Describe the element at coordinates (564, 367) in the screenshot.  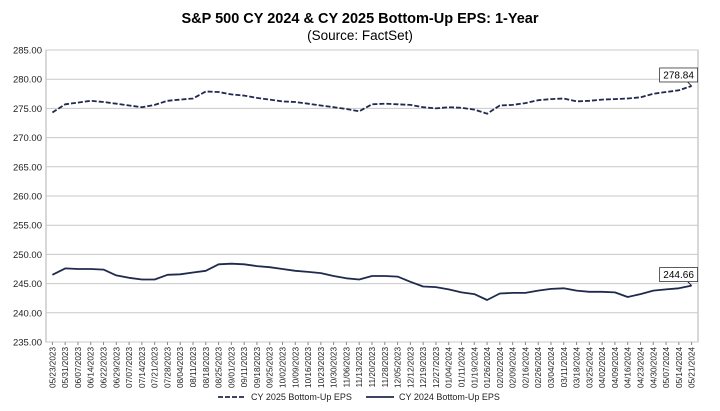
I see `x-tick-label: 03/11/2024` at that location.